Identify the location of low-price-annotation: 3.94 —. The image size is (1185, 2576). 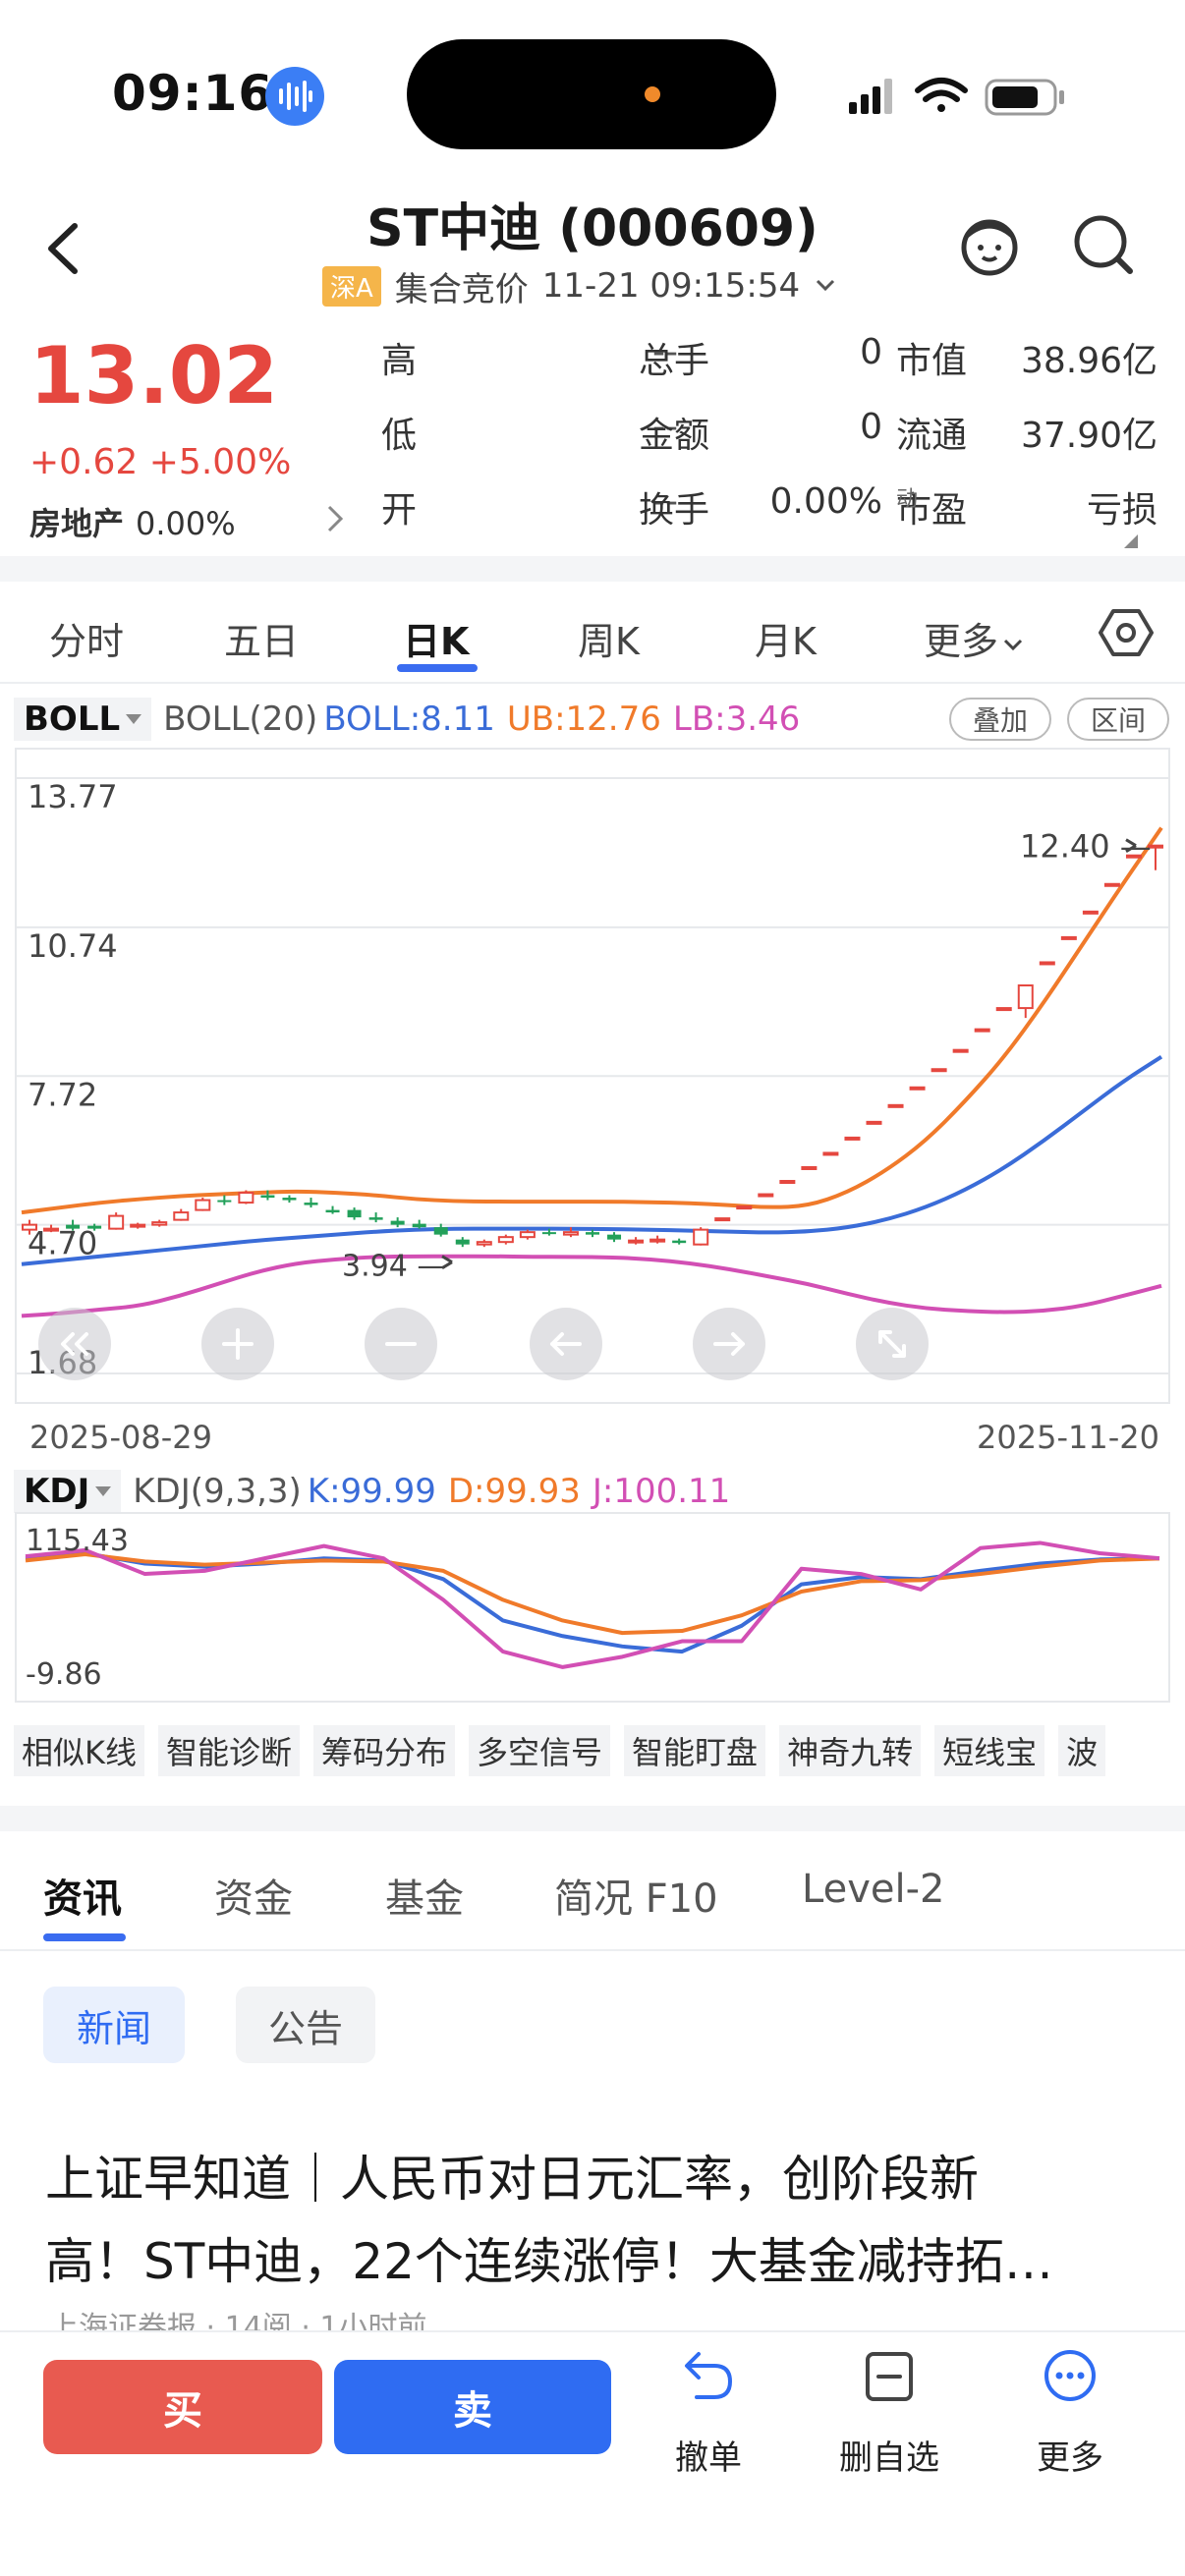
(394, 1267).